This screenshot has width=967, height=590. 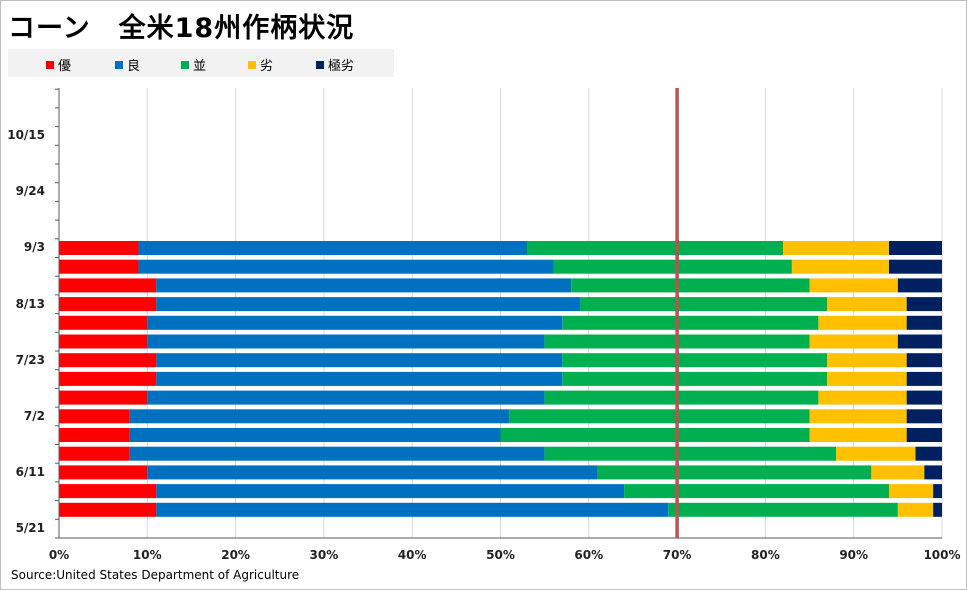 What do you see at coordinates (324, 555) in the screenshot?
I see `x-tick-label: 30%` at bounding box center [324, 555].